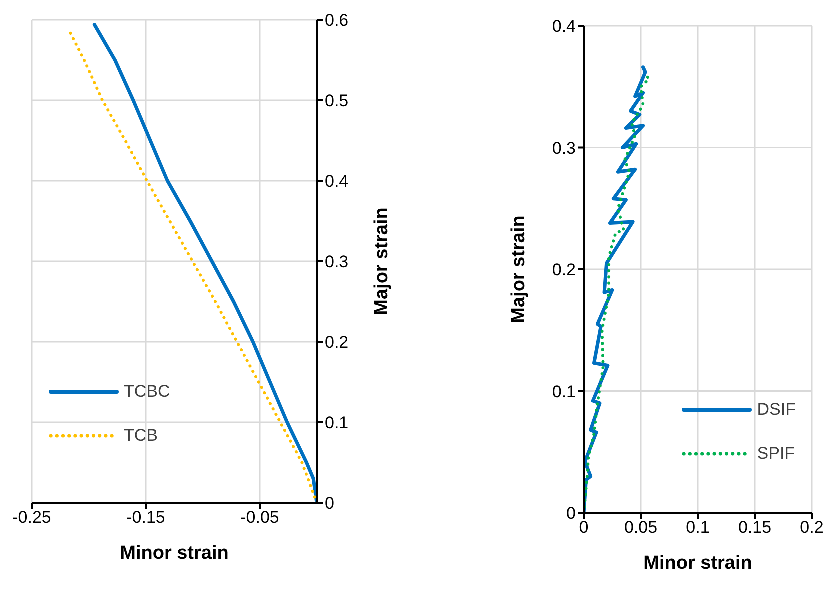 The width and height of the screenshot is (829, 590). Describe the element at coordinates (337, 20) in the screenshot. I see `y-tick-label: 0.6` at that location.